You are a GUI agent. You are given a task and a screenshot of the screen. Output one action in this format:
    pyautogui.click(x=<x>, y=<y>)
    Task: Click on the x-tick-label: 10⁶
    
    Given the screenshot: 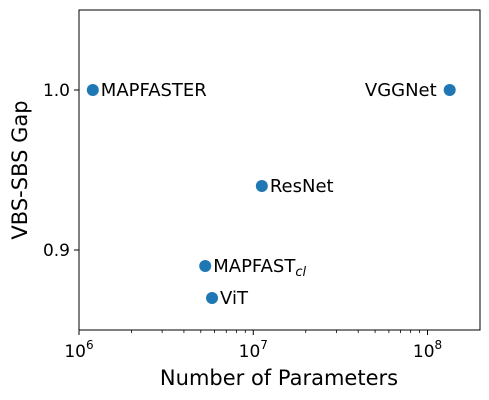 What is the action you would take?
    pyautogui.click(x=78, y=350)
    